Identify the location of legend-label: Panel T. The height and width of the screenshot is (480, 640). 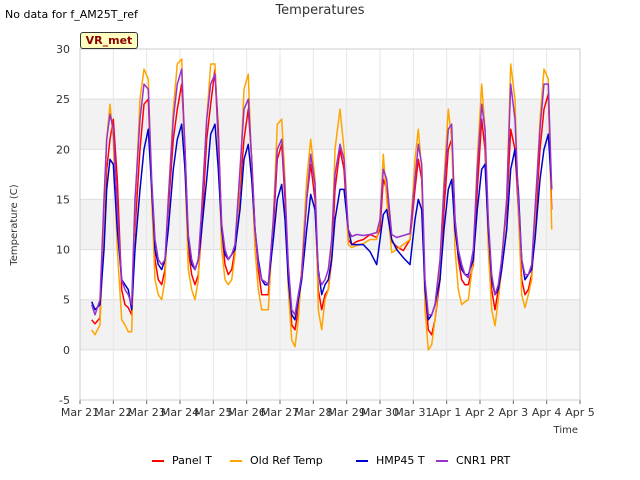
(192, 460).